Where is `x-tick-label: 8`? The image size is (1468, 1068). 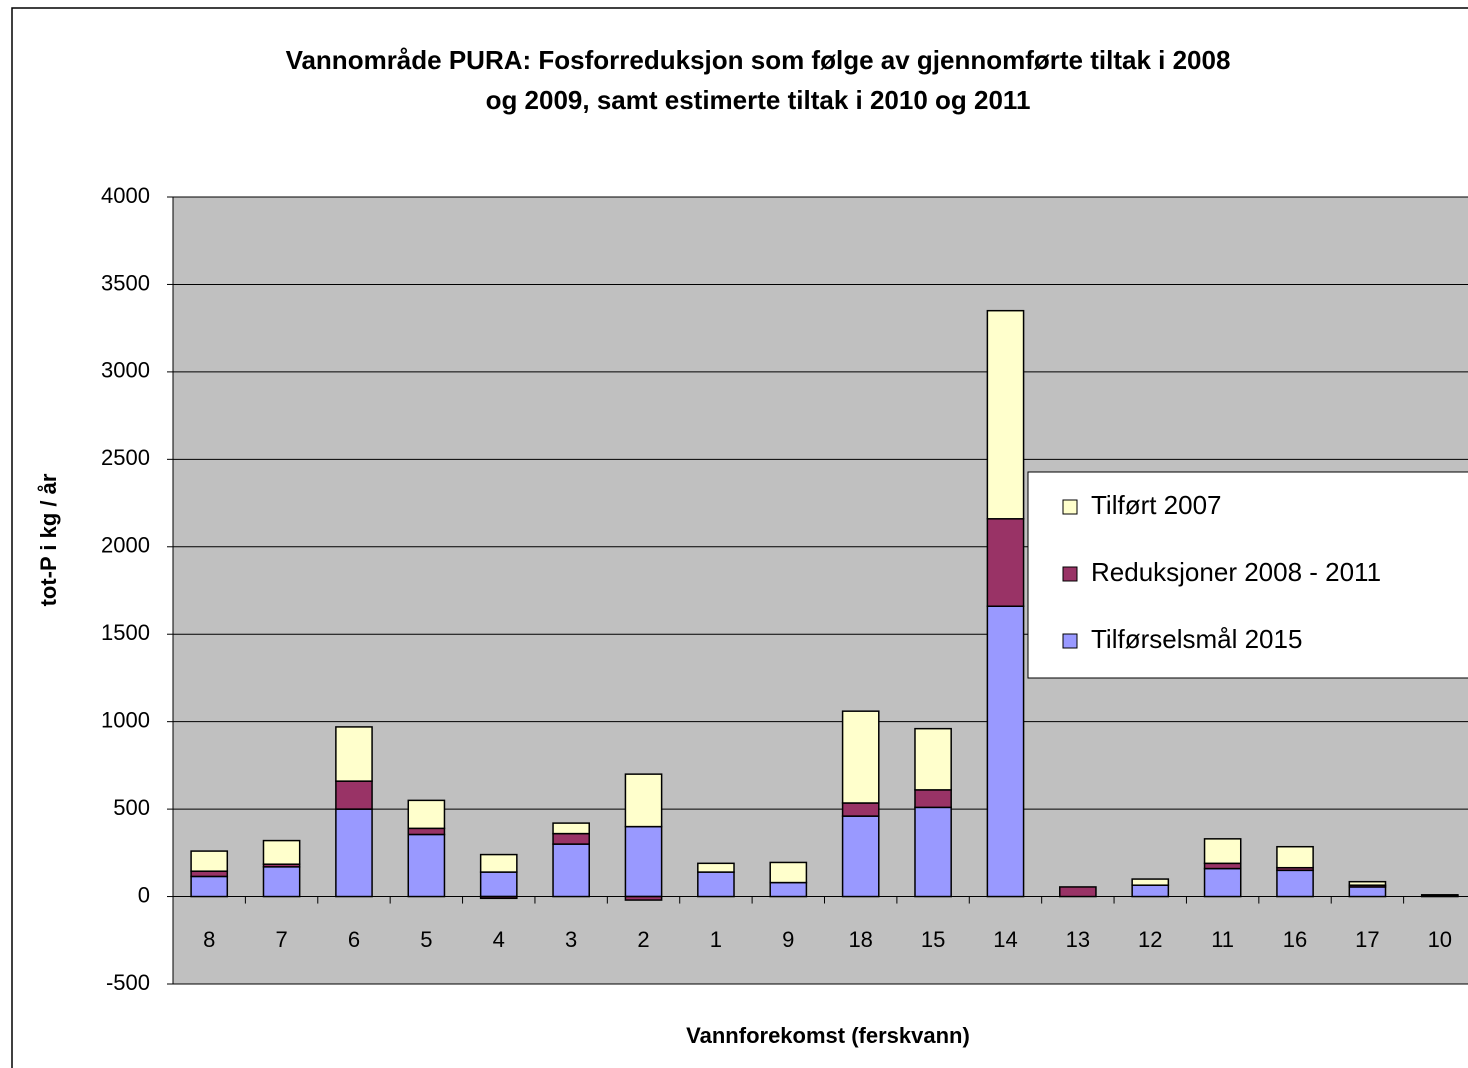 x-tick-label: 8 is located at coordinates (209, 939).